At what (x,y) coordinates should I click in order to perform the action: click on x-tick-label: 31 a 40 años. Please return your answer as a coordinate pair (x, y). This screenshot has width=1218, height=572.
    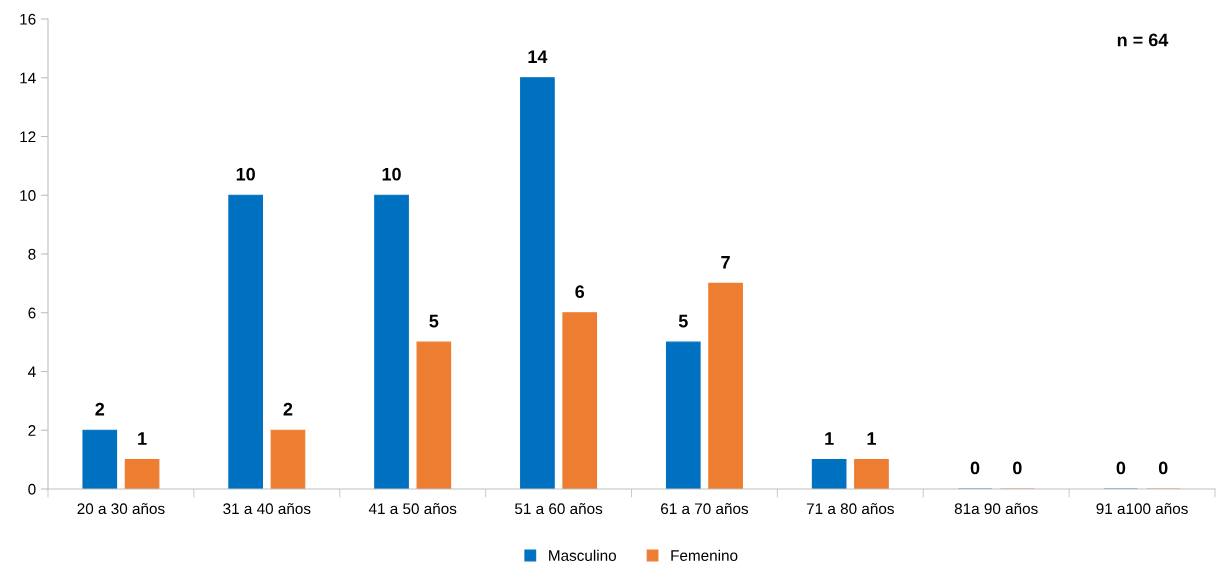
    Looking at the image, I should click on (267, 509).